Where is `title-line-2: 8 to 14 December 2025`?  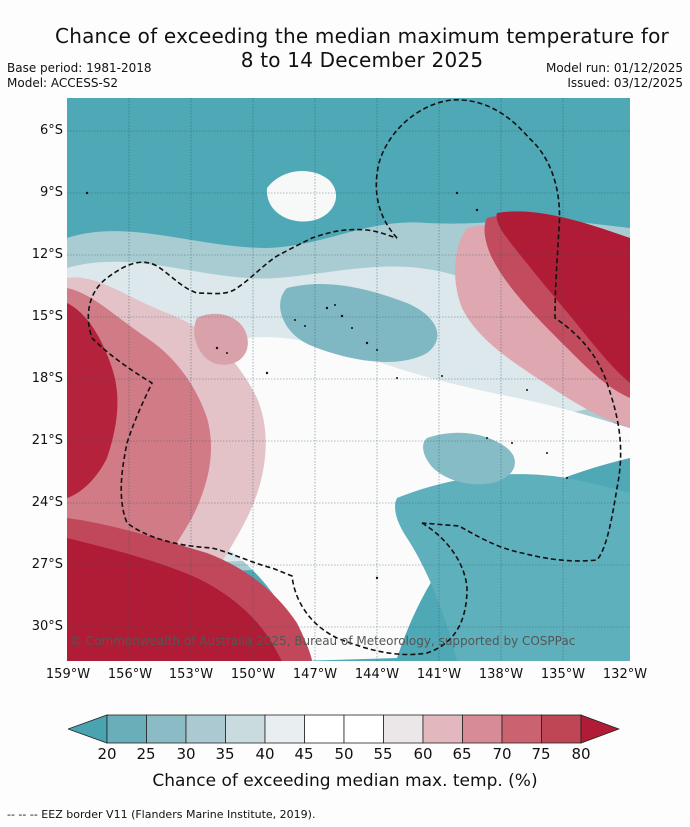
title-line-2: 8 to 14 December 2025 is located at coordinates (362, 60).